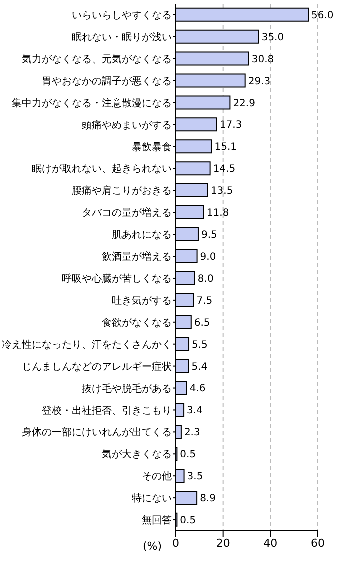 This screenshot has height=565, width=340. What do you see at coordinates (122, 16) in the screenshot?
I see `y-tick-label: いらいらしやすくなる` at bounding box center [122, 16].